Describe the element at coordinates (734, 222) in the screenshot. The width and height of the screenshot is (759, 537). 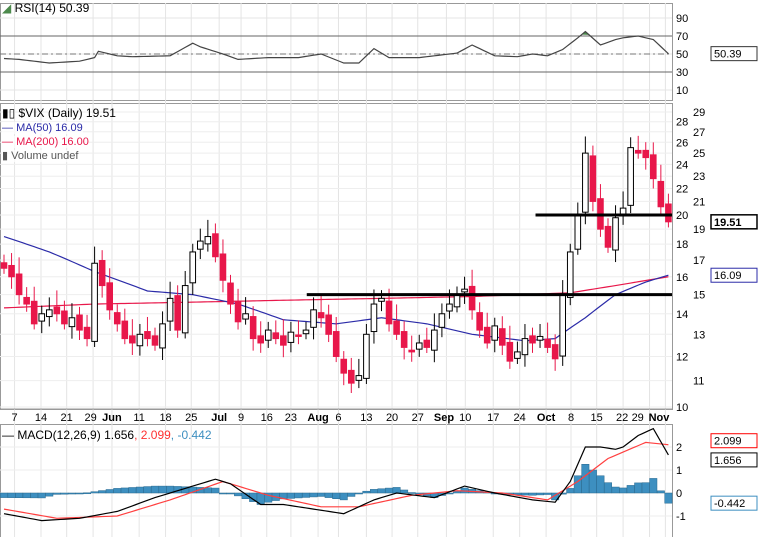
I see `last-price-box` at that location.